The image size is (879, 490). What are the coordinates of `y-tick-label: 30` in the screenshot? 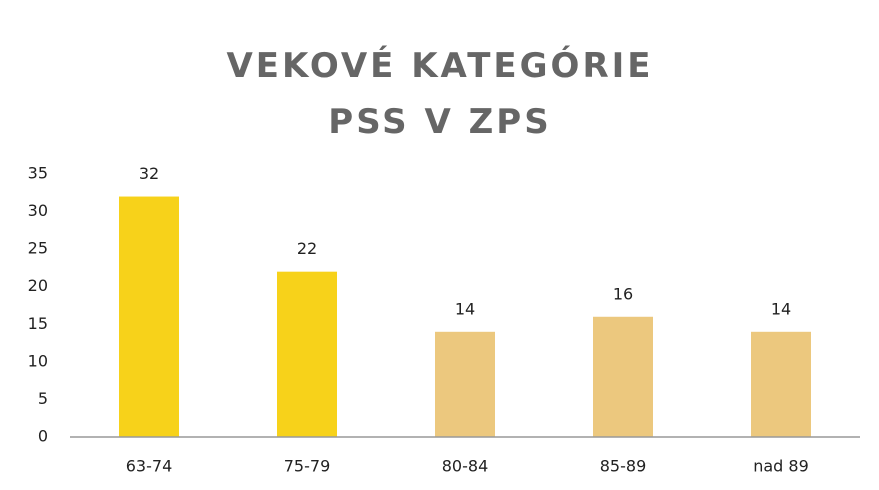 It's located at (38, 210).